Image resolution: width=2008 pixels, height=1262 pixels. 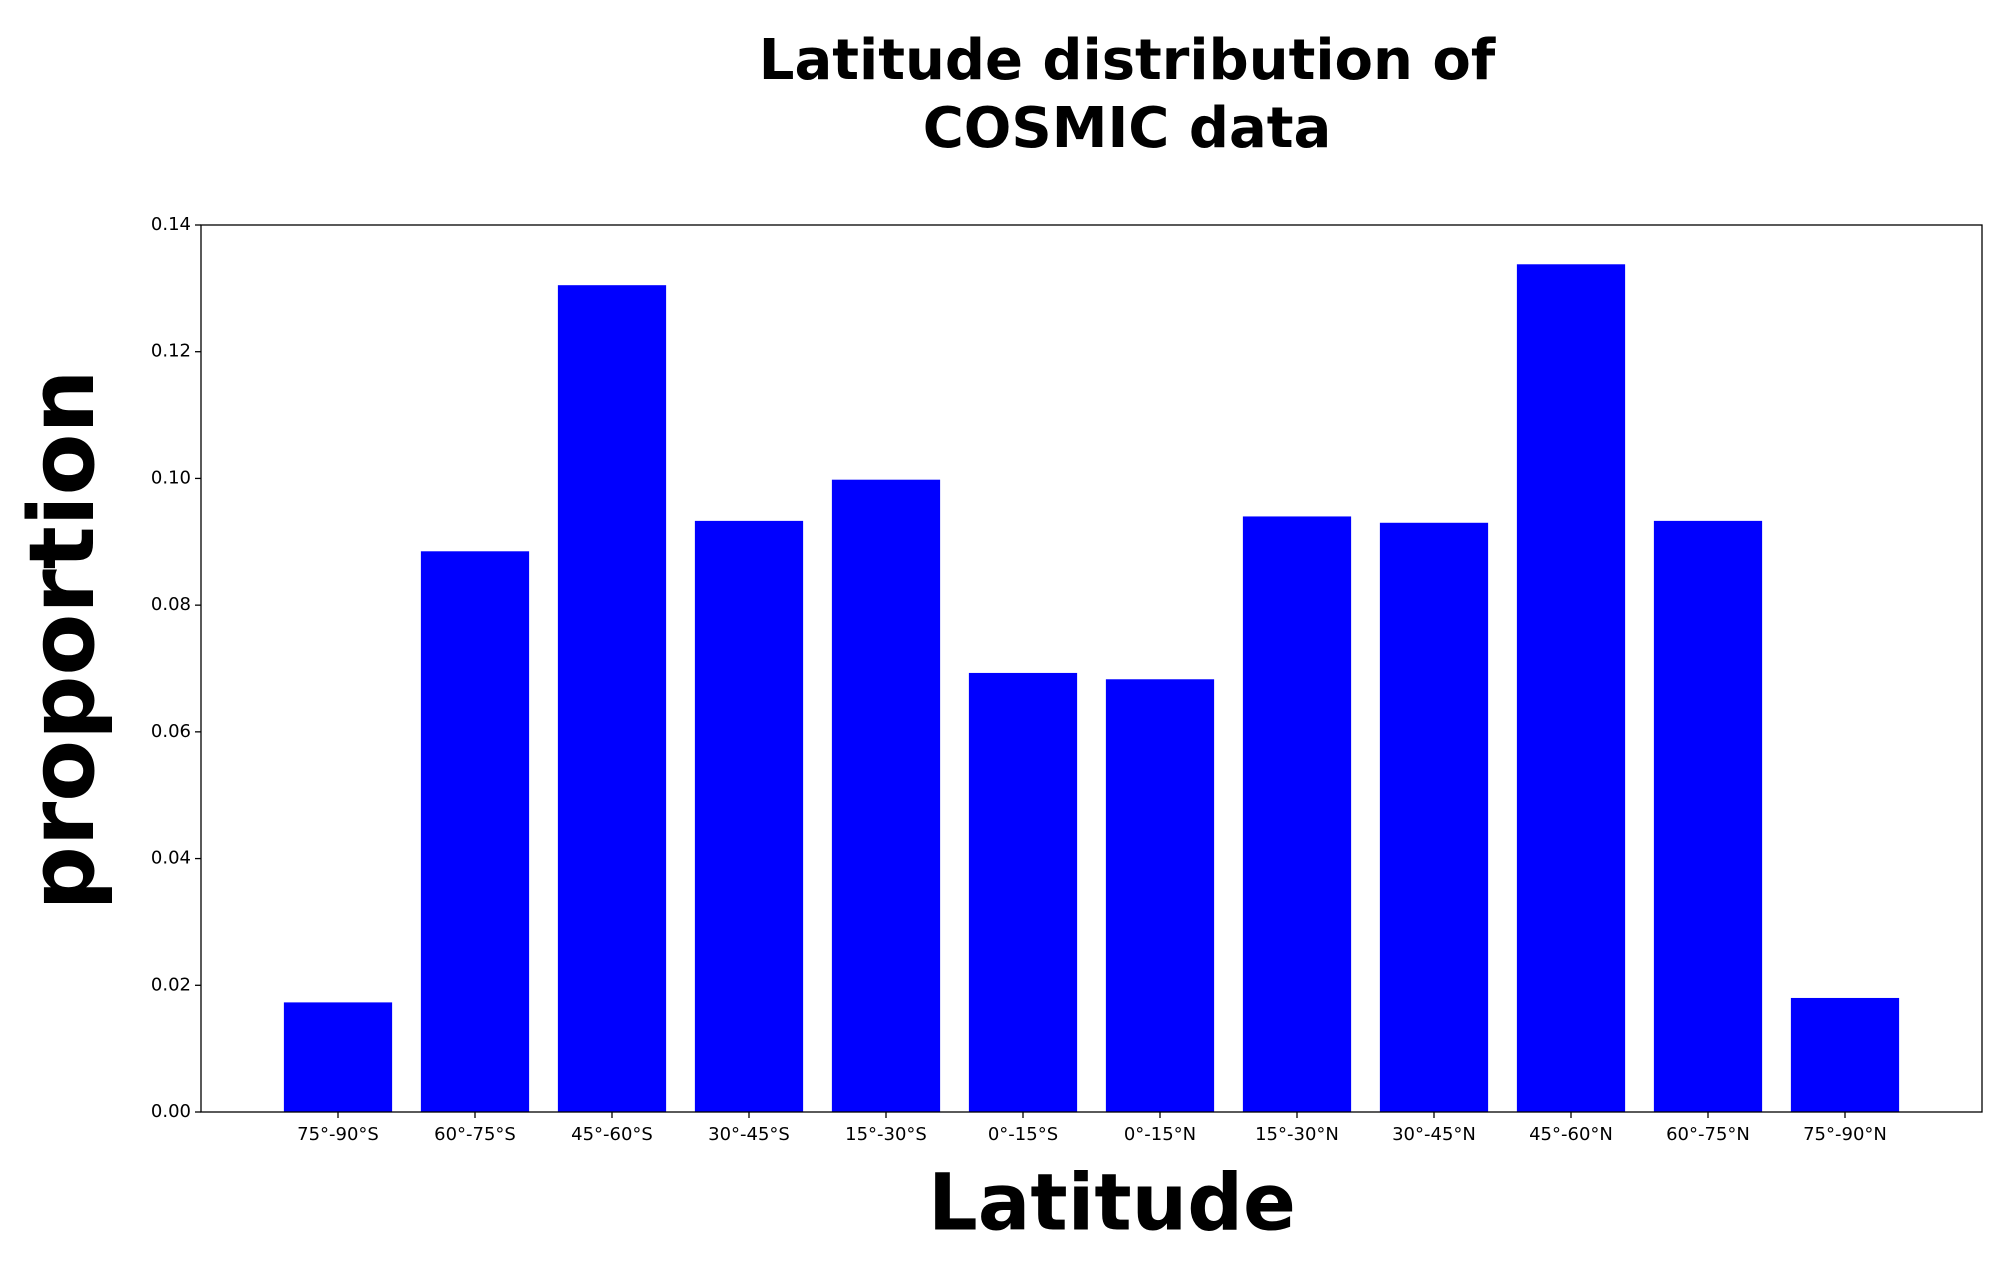 I want to click on x-axis-label: Latitude, so click(x=1112, y=1203).